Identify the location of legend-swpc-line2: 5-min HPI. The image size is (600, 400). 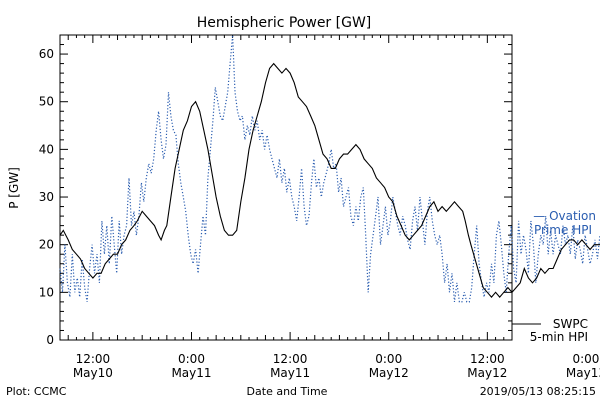
(559, 337).